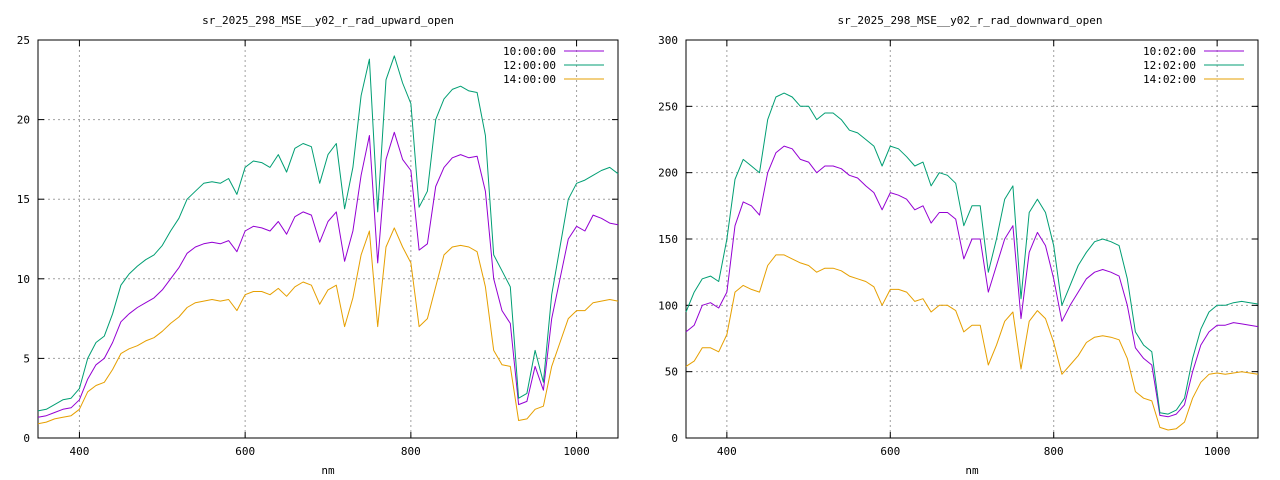 The image size is (1280, 480). Describe the element at coordinates (668, 173) in the screenshot. I see `y-tick-label: 200` at that location.